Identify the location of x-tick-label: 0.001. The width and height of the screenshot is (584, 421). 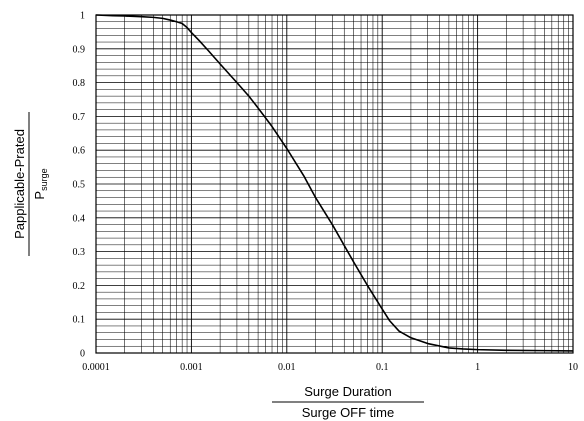
(191, 367).